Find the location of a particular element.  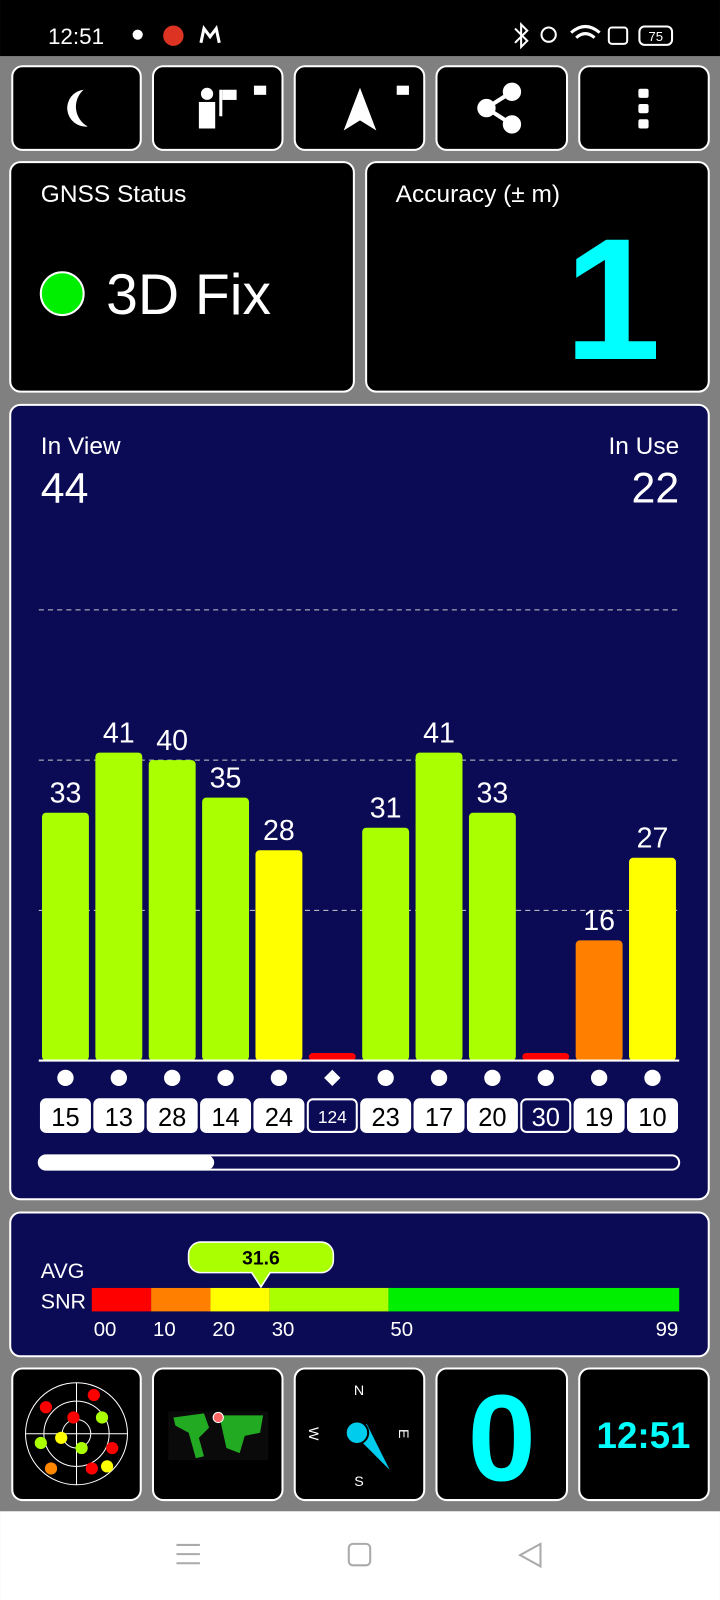

nav-menu is located at coordinates (188, 1554).